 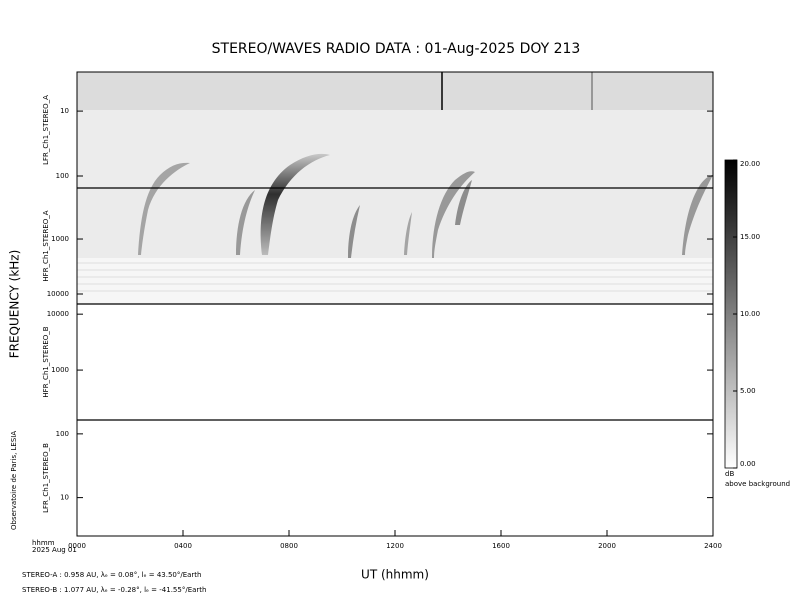 What do you see at coordinates (750, 314) in the screenshot?
I see `colorbar-tick-label: 10.00` at bounding box center [750, 314].